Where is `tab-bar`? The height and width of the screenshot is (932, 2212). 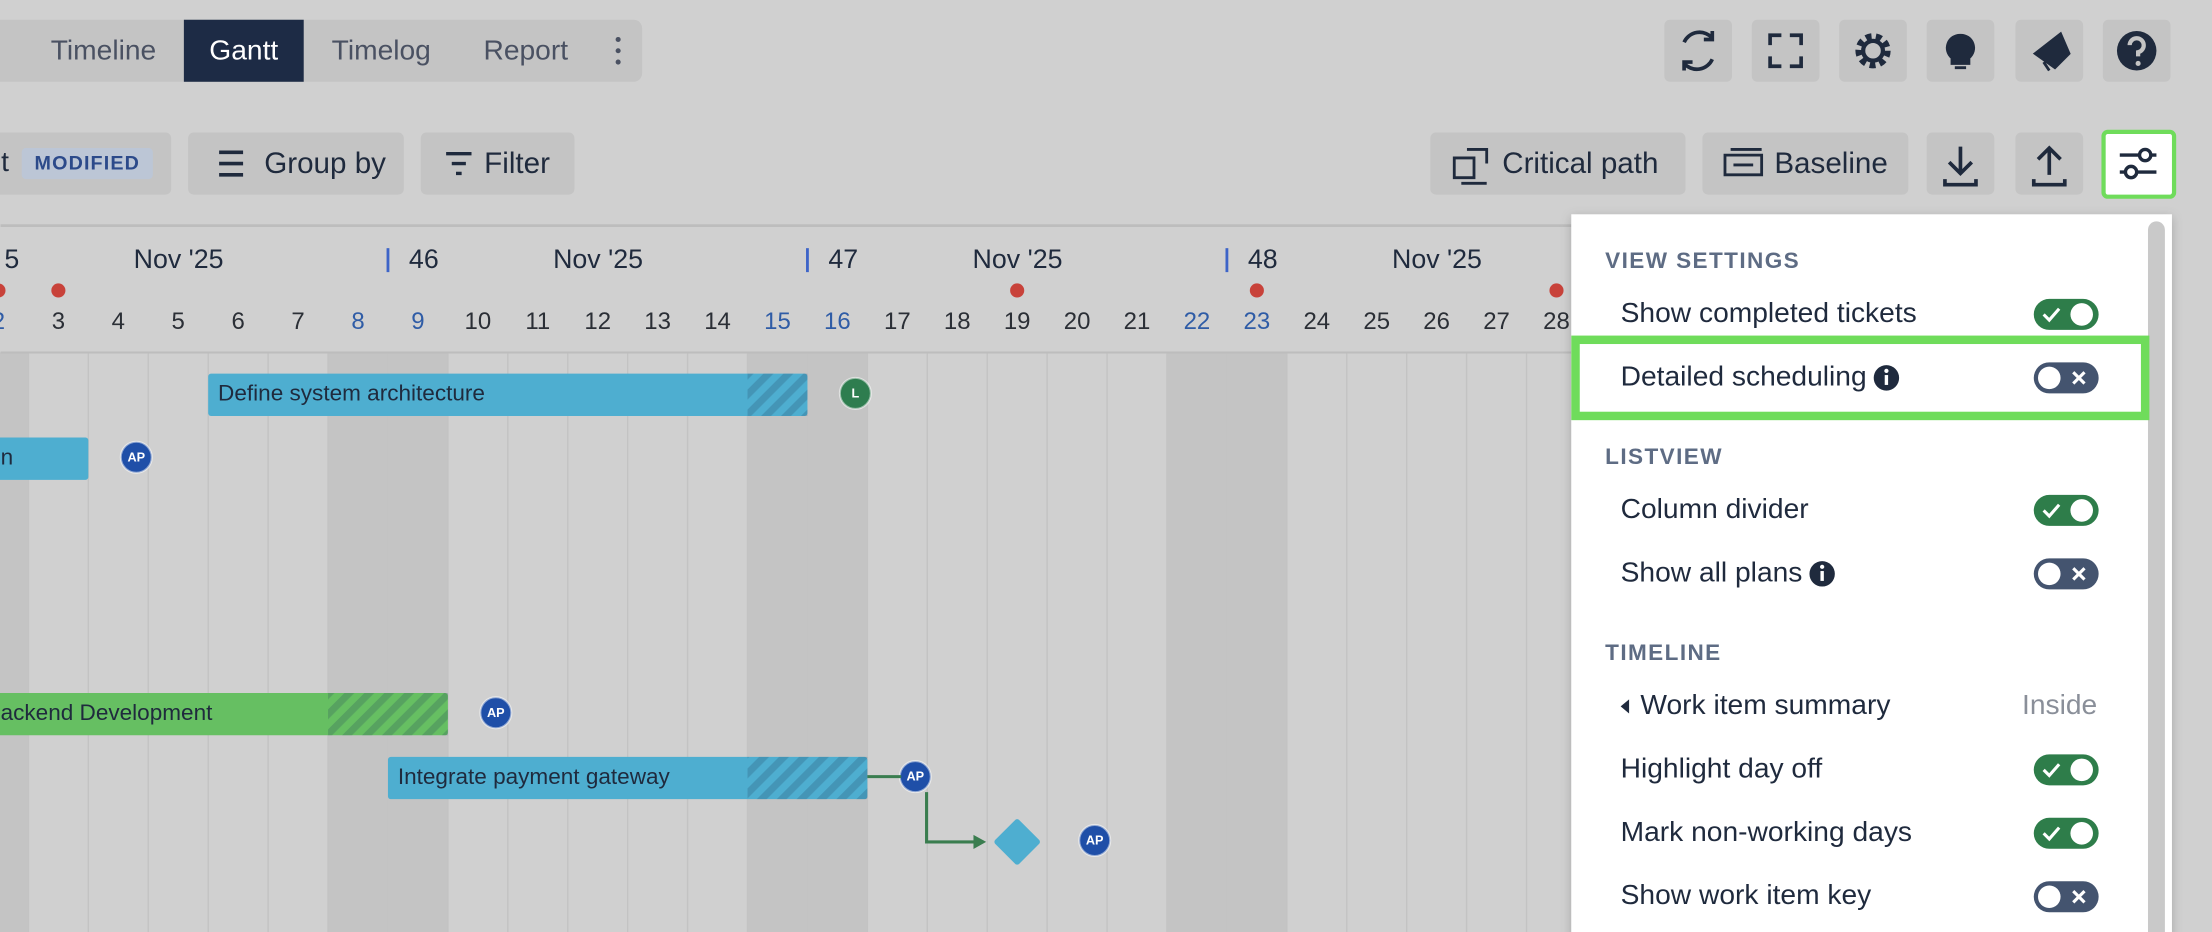
tab-bar is located at coordinates (321, 50).